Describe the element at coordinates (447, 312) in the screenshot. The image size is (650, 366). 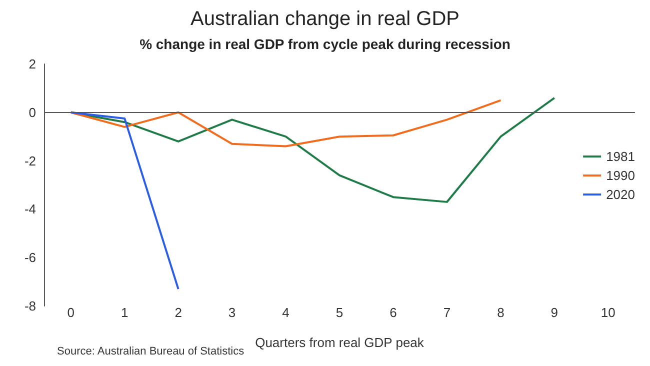
I see `x-tick-label: 7` at that location.